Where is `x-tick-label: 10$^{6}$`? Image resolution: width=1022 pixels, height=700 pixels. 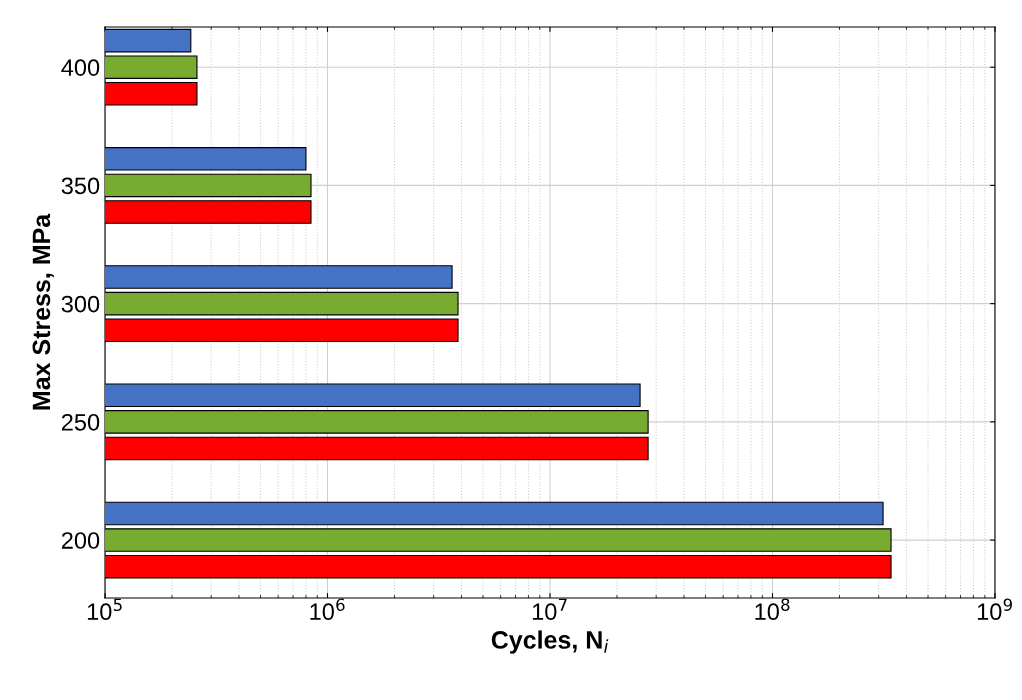
x-tick-label: 10$^{6}$ is located at coordinates (327, 609).